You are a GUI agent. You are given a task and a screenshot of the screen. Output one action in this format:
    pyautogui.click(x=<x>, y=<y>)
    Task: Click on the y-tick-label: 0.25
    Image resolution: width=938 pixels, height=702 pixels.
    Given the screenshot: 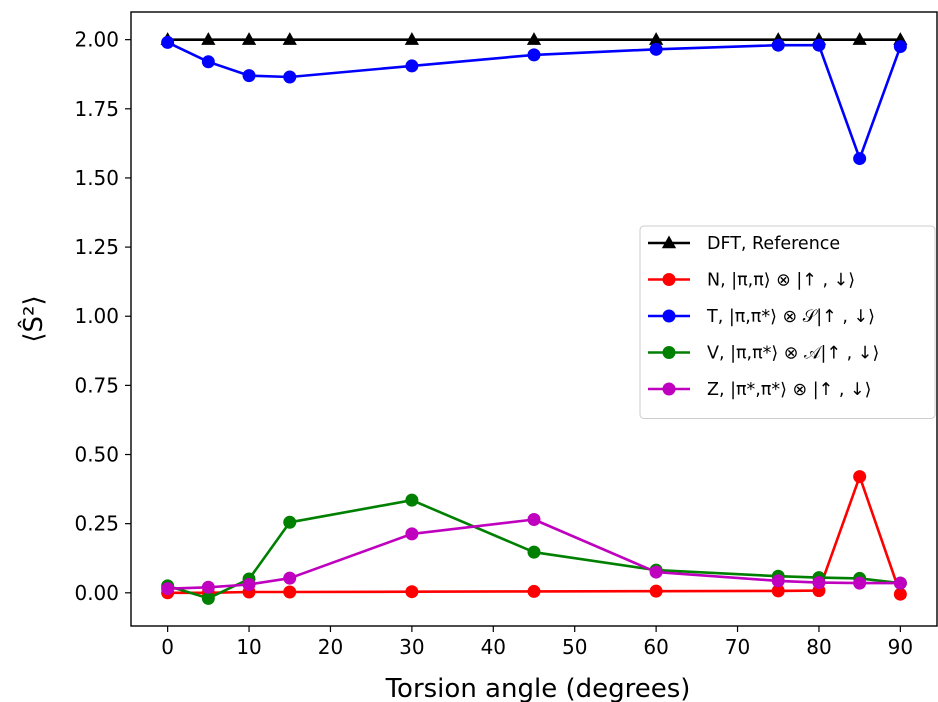 What is the action you would take?
    pyautogui.click(x=96, y=524)
    